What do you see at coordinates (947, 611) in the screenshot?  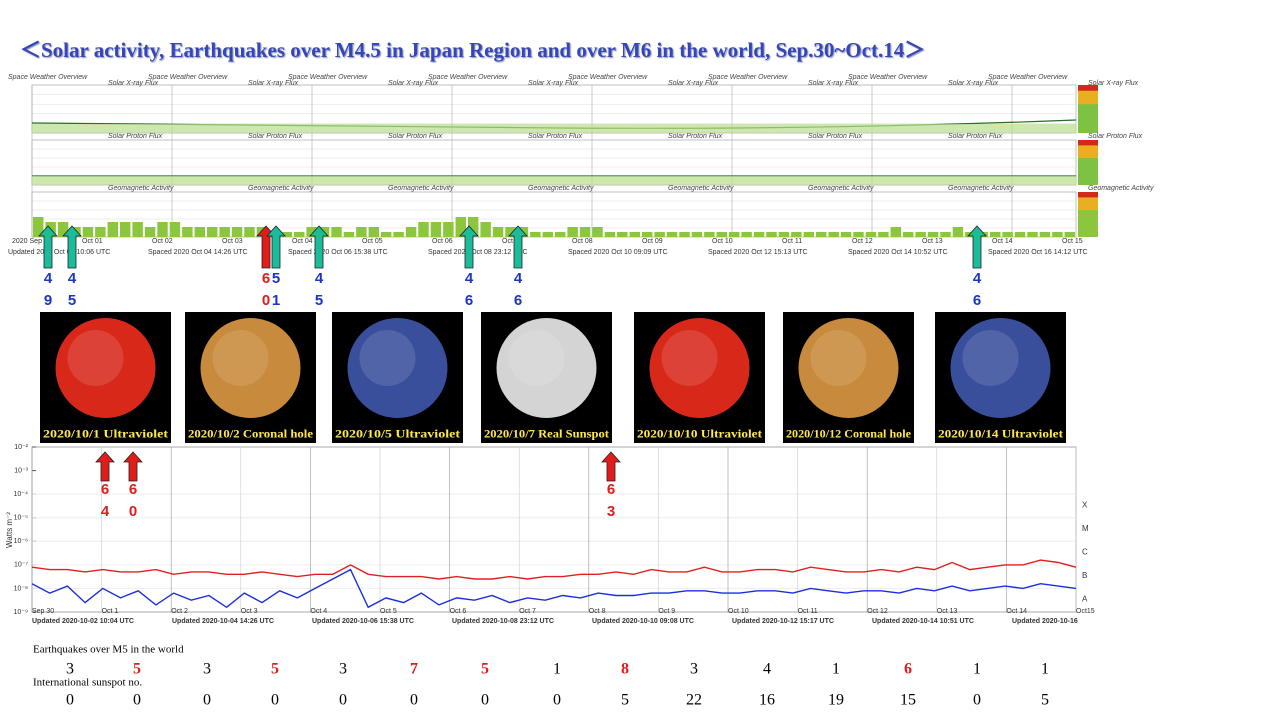 I see `x-date-label: Oct 13` at bounding box center [947, 611].